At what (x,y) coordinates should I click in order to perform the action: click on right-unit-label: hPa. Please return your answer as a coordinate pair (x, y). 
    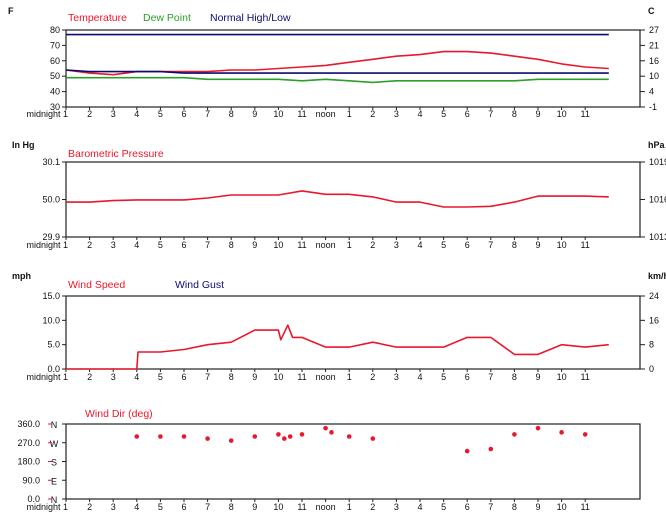
    Looking at the image, I should click on (657, 145).